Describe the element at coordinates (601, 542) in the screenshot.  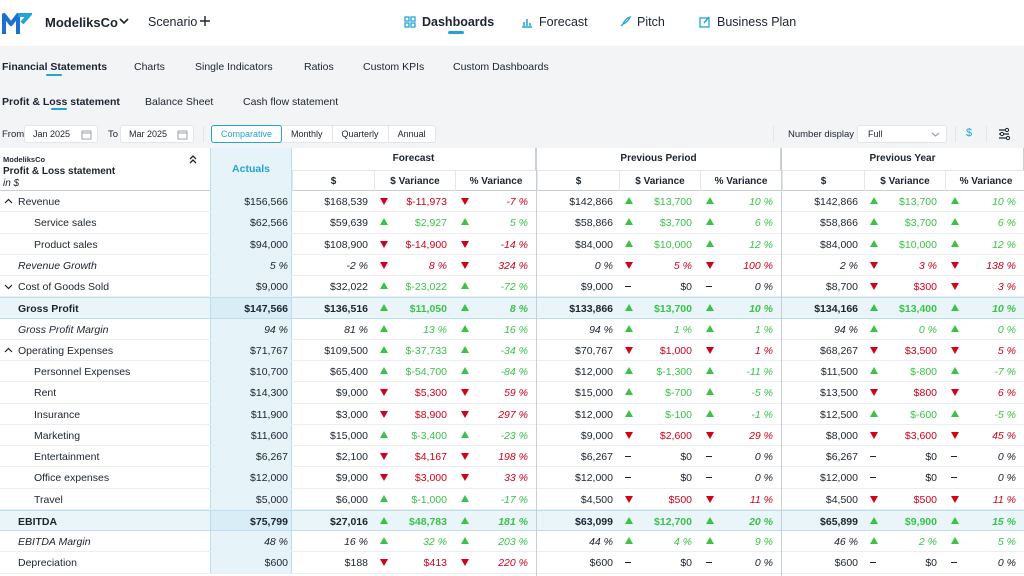
I see `amount-cell: 44 %` at that location.